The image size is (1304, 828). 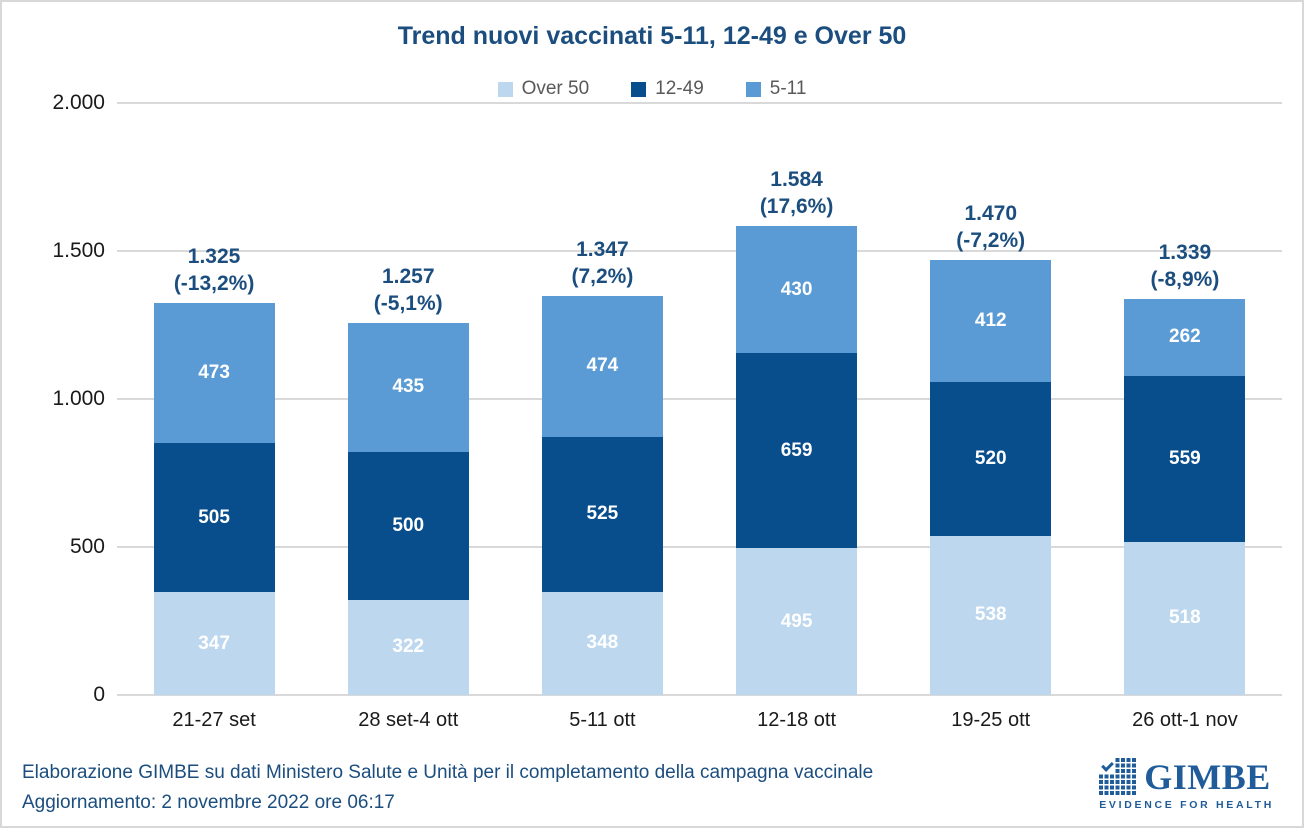 I want to click on bar-segment: 473, so click(x=214, y=372).